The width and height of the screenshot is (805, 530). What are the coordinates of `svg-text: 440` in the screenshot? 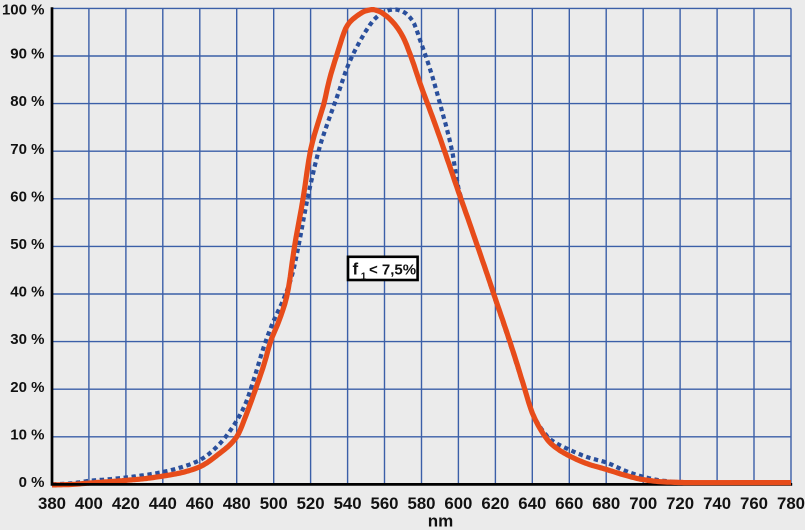 It's located at (163, 503).